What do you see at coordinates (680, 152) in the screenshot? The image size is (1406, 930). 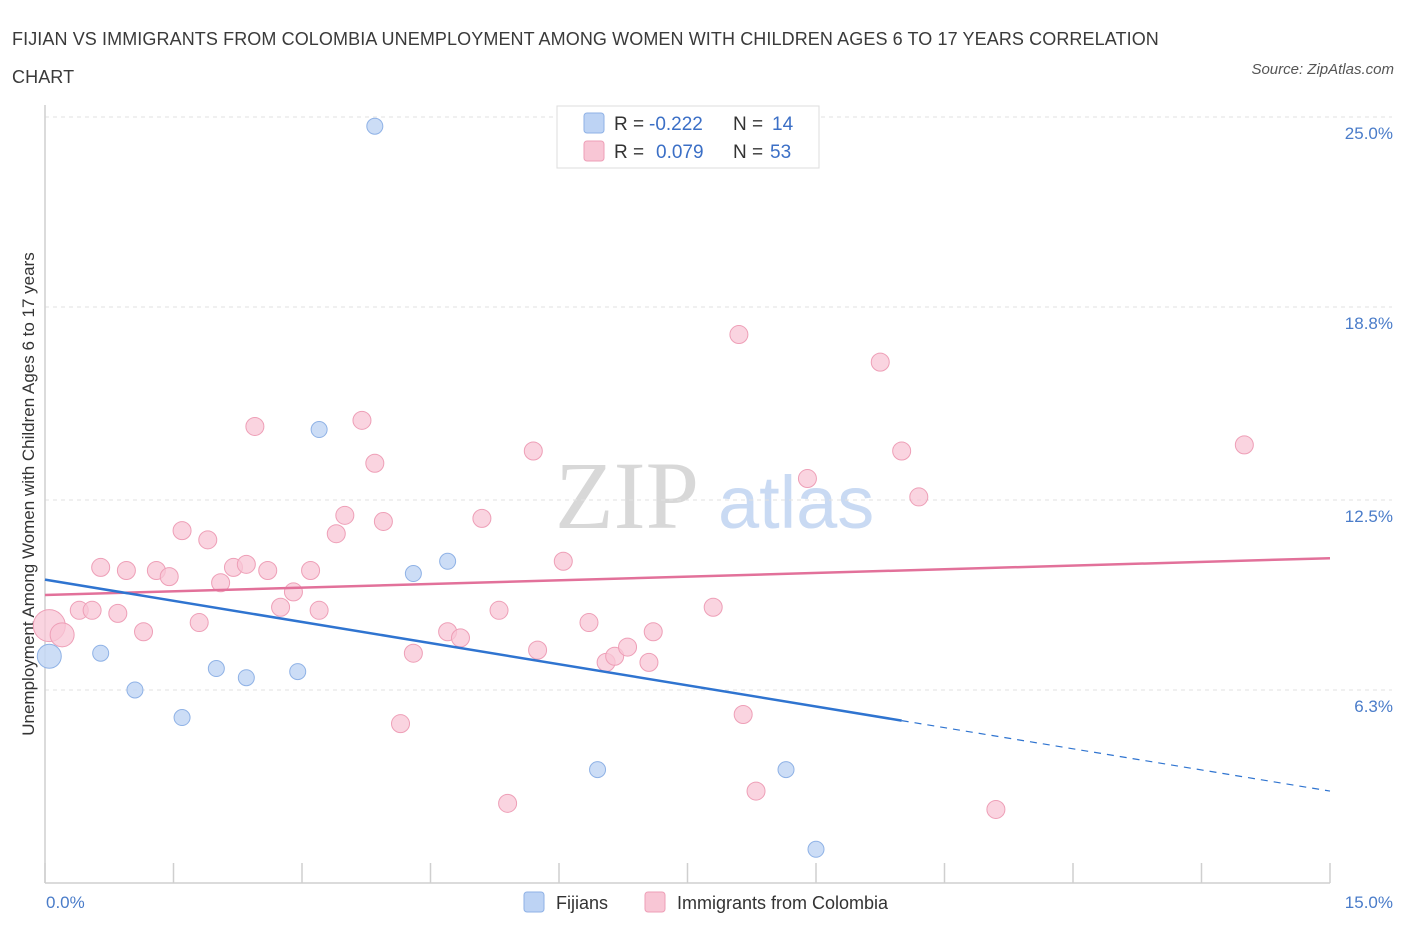 I see `legend-r-value-2: 0.079` at bounding box center [680, 152].